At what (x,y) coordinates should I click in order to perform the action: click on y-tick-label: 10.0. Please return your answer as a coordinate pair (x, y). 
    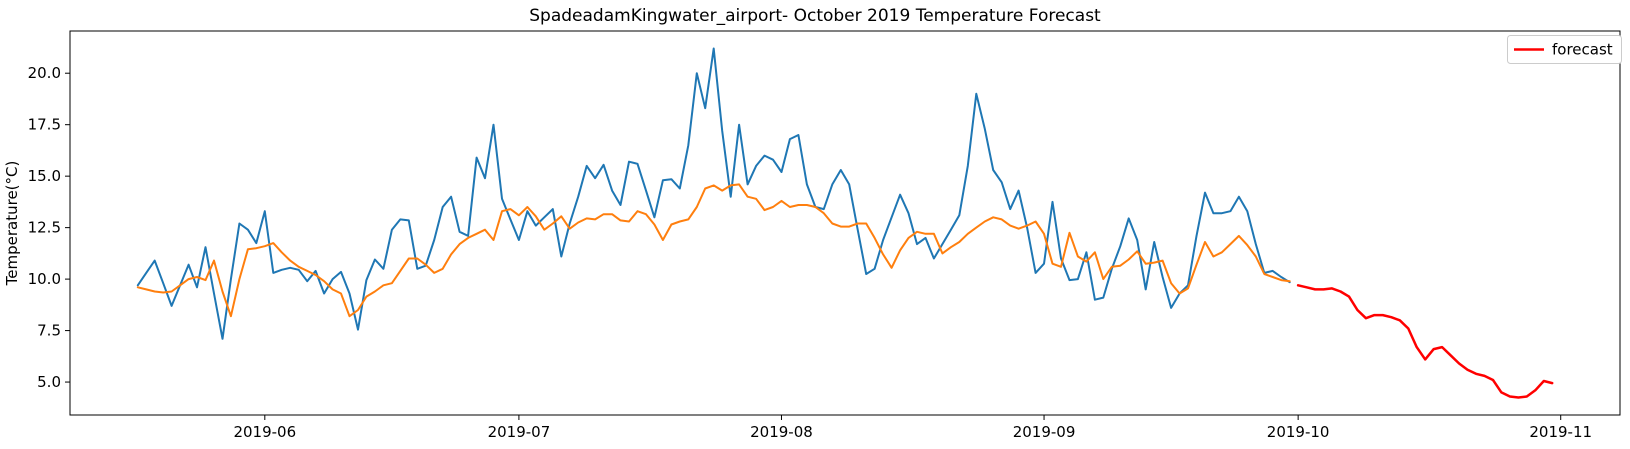
    Looking at the image, I should click on (44, 279).